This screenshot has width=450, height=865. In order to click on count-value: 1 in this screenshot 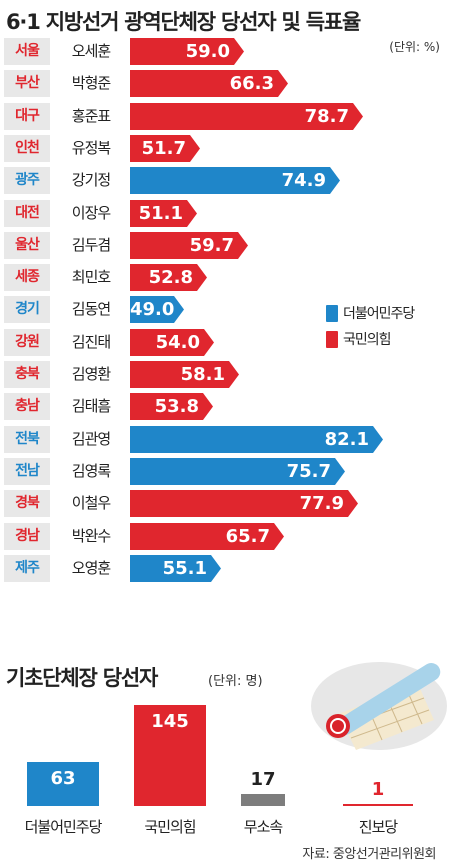, I will do `click(378, 789)`.